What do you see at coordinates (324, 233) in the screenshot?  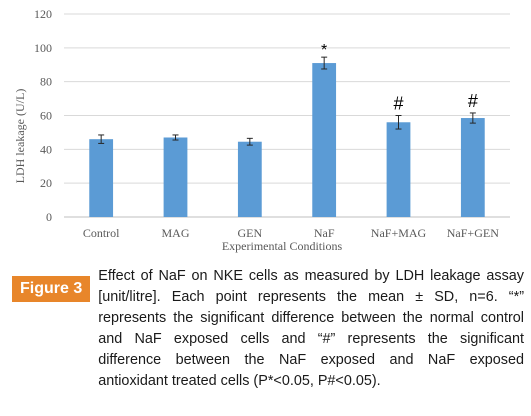 I see `x-tick-label: NaF` at bounding box center [324, 233].